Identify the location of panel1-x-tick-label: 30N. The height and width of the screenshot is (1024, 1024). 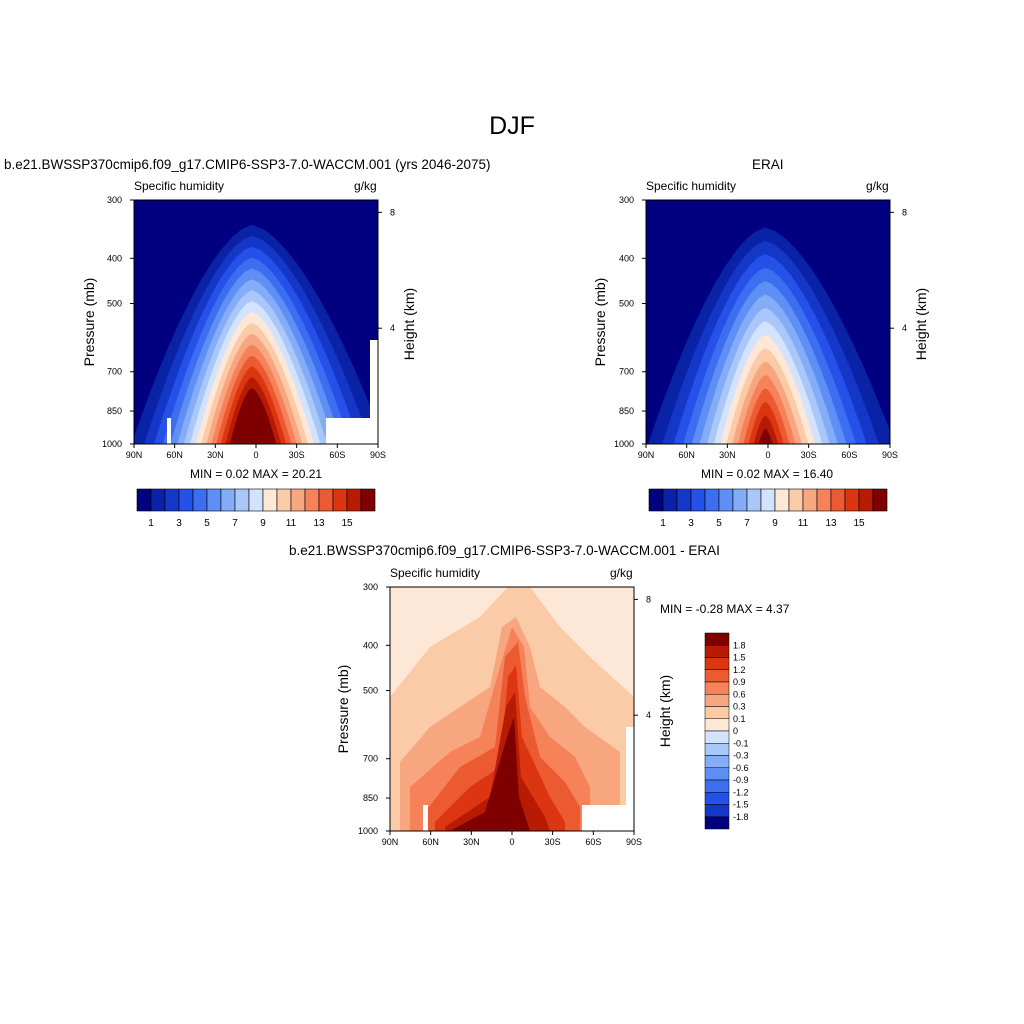
(215, 455).